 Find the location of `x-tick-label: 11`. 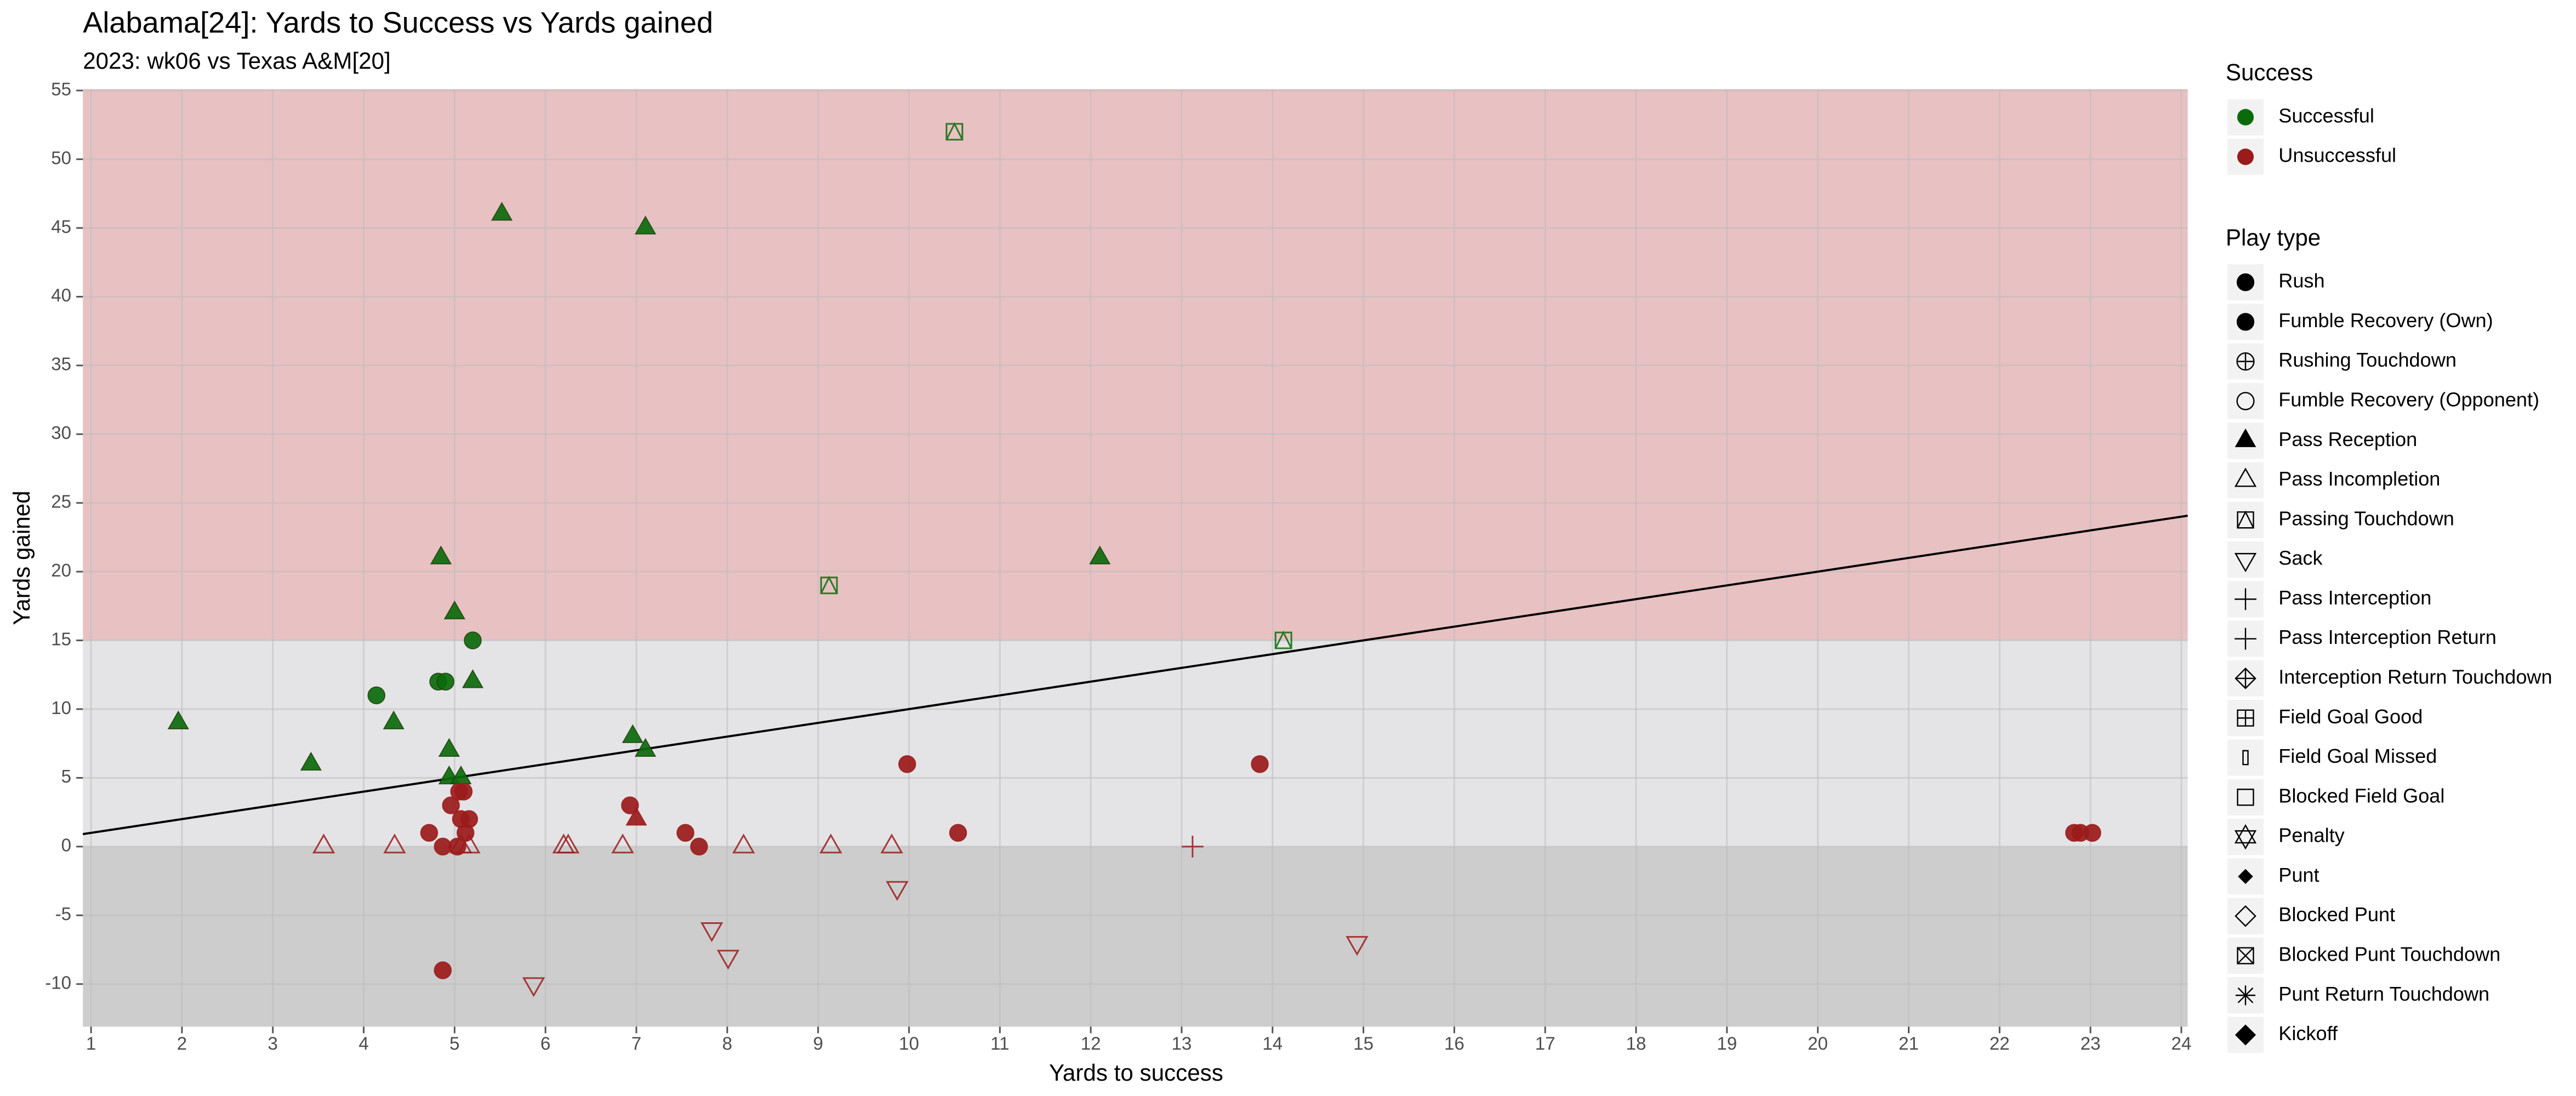

x-tick-label: 11 is located at coordinates (999, 1044).